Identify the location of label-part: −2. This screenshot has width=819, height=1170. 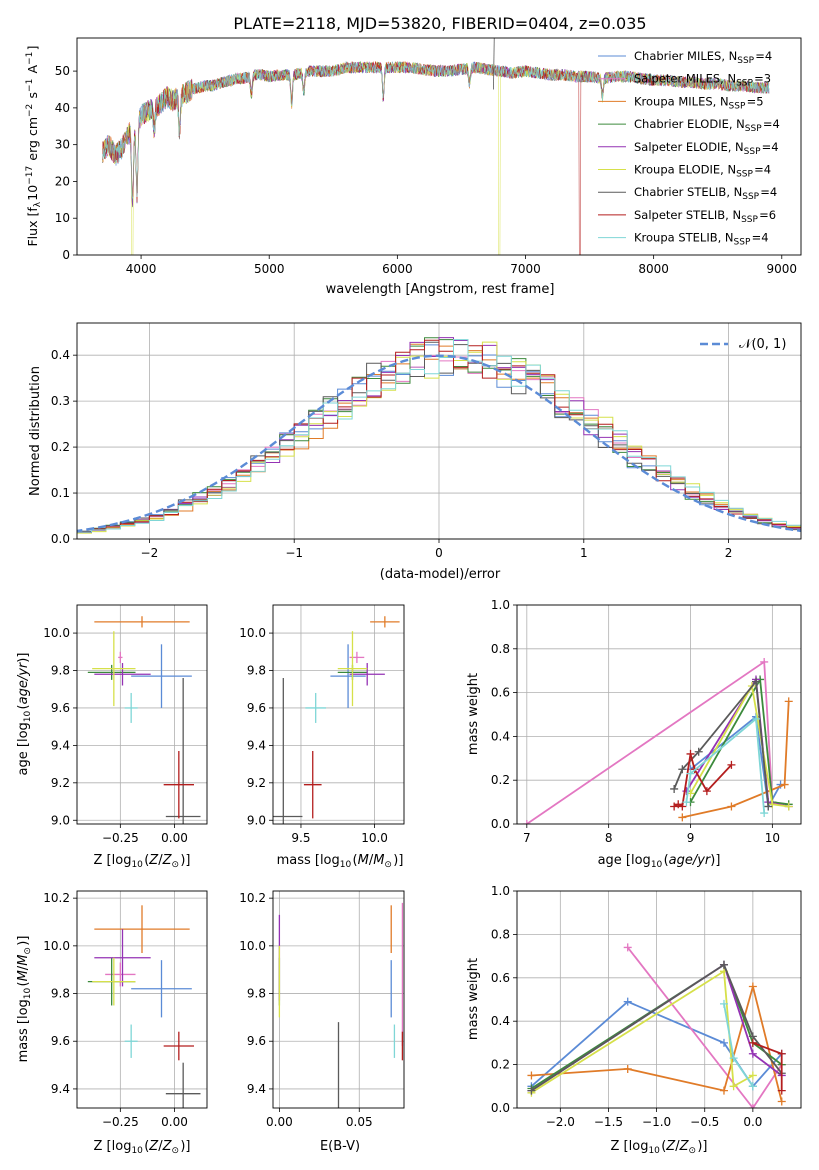
(30, 110).